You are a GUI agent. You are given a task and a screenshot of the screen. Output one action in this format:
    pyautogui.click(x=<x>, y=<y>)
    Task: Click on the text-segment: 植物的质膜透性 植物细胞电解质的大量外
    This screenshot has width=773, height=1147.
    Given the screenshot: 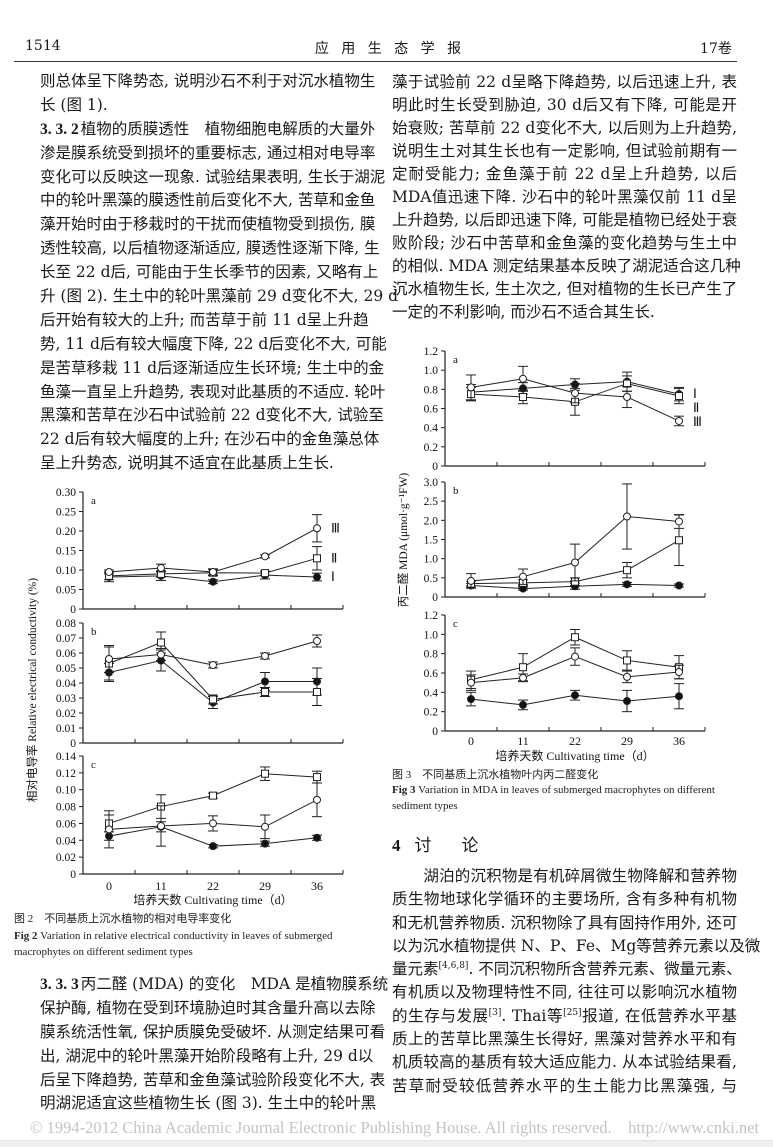 What is the action you would take?
    pyautogui.click(x=228, y=128)
    